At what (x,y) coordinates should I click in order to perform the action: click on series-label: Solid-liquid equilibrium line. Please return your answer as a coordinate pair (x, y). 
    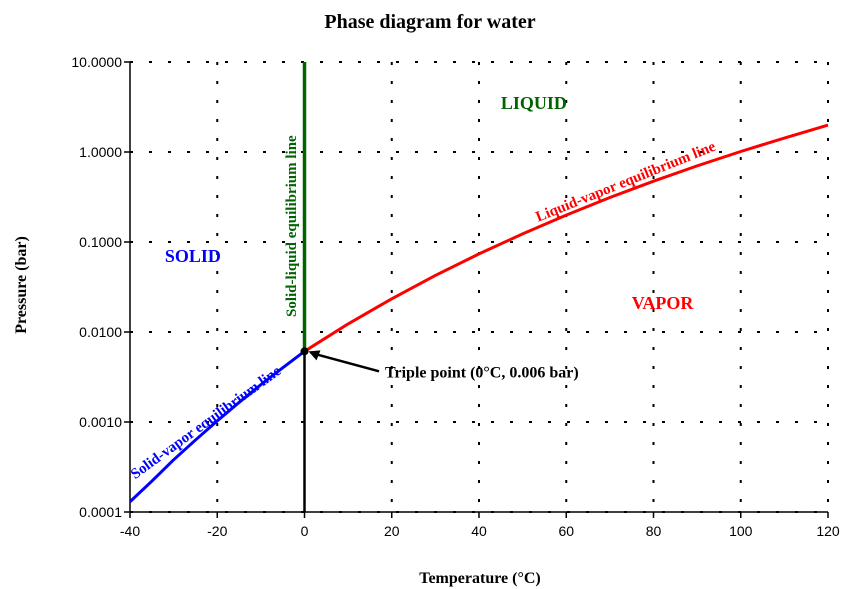
    Looking at the image, I should click on (292, 226).